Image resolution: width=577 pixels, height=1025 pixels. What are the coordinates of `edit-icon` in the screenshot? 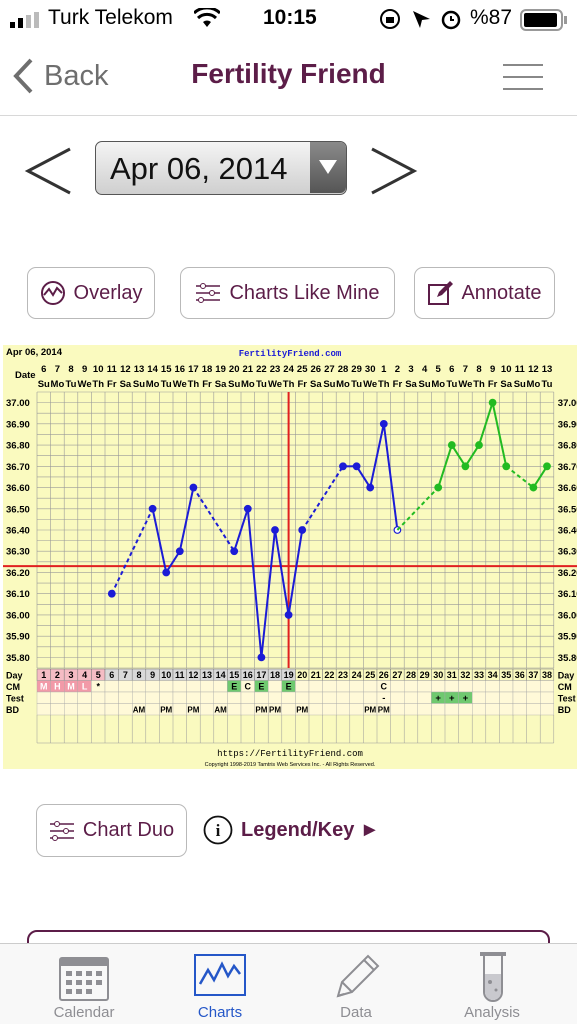 It's located at (441, 293).